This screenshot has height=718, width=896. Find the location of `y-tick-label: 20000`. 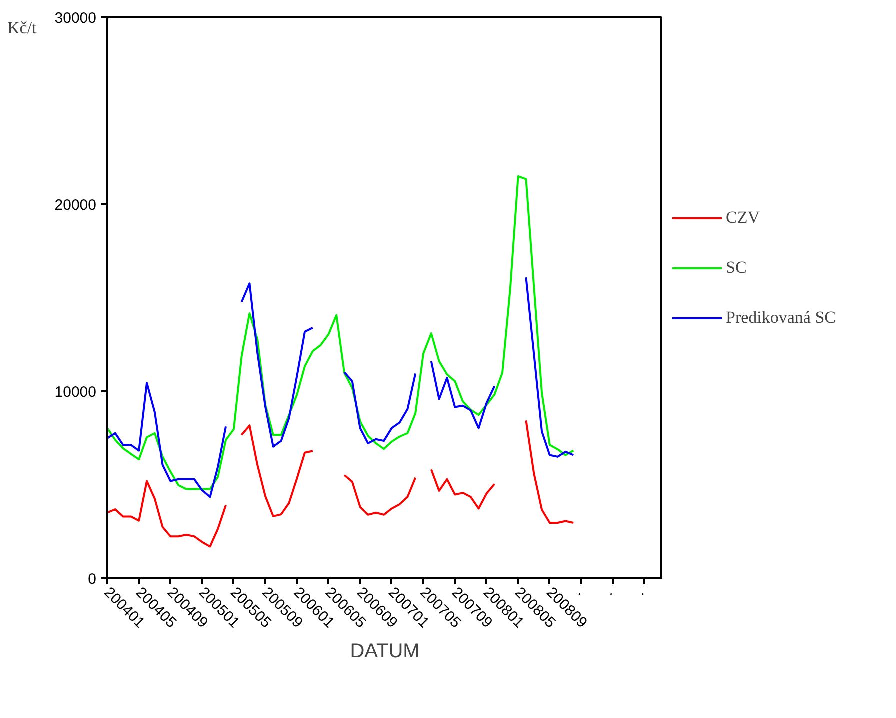

y-tick-label: 20000 is located at coordinates (75, 205).